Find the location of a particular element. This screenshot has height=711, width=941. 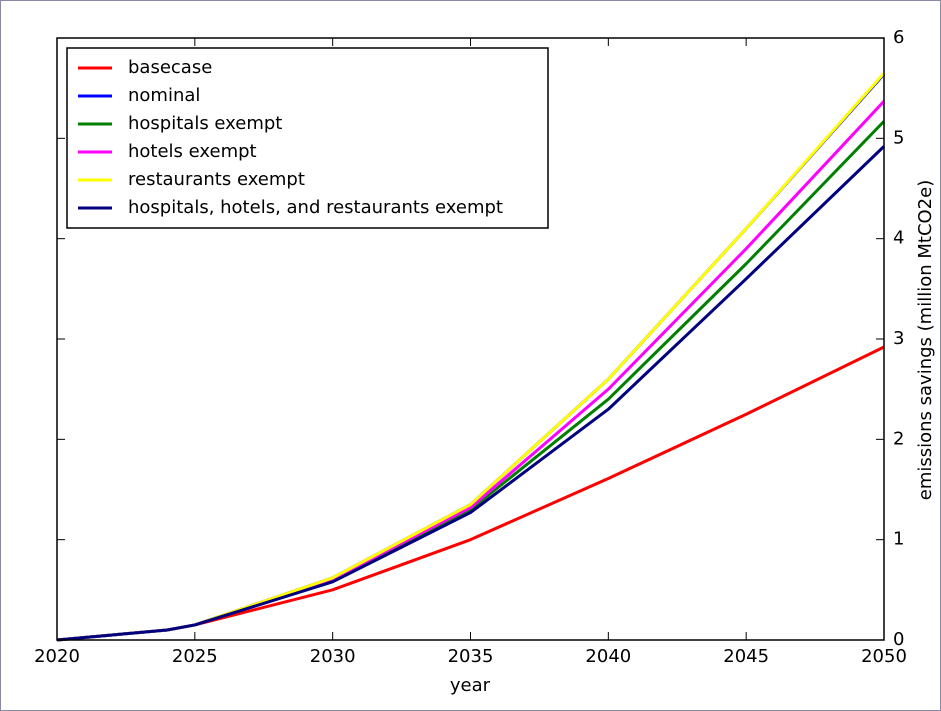

y-tick-label: 0 is located at coordinates (898, 639).